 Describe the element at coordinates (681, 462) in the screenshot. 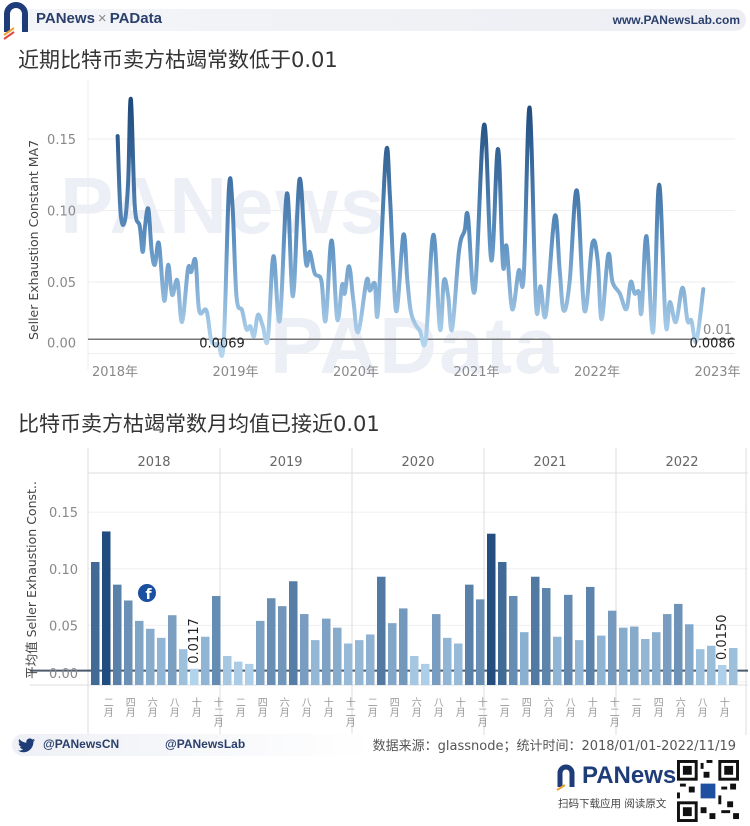

I see `year-header-2022: 2022` at that location.